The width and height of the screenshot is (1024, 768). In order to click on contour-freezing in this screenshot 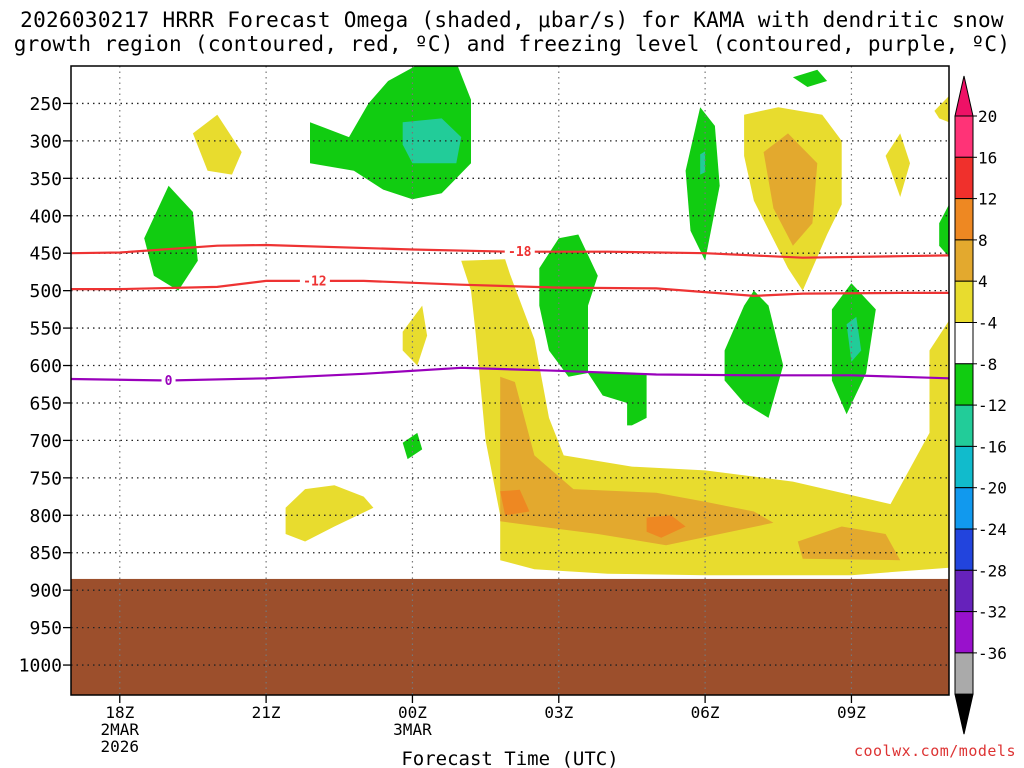, I will do `click(510, 374)`.